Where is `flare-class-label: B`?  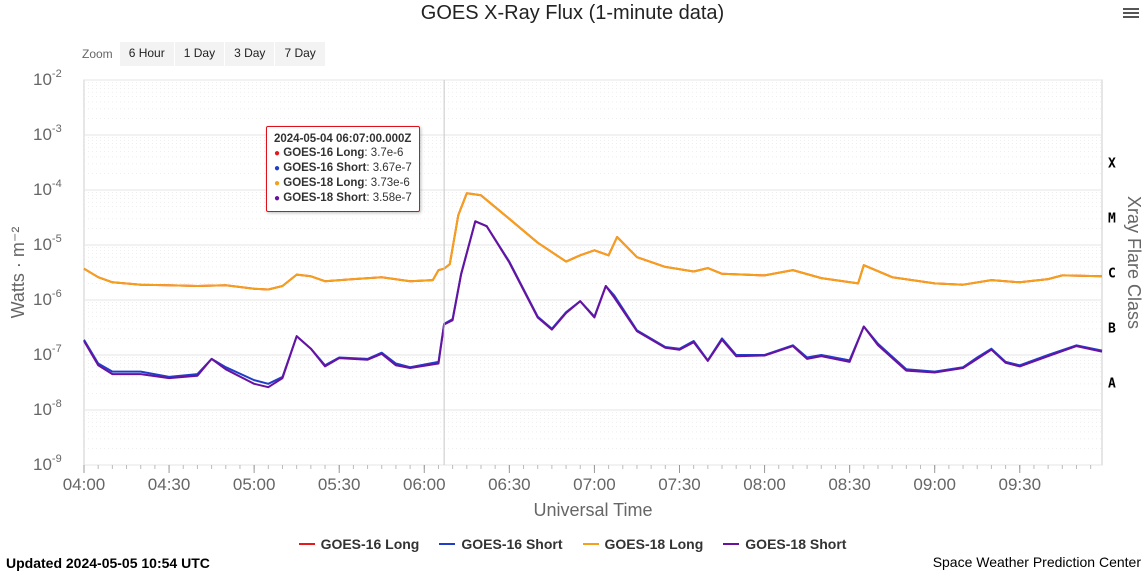 flare-class-label: B is located at coordinates (1112, 329).